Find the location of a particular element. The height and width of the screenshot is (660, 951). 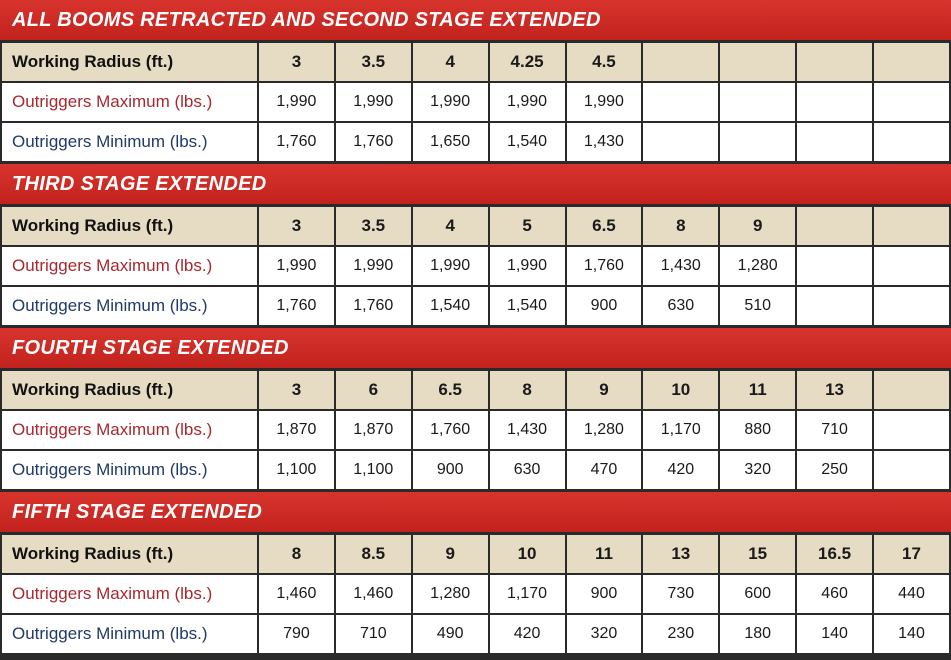

capacity-cell: 1,460 is located at coordinates (296, 594).